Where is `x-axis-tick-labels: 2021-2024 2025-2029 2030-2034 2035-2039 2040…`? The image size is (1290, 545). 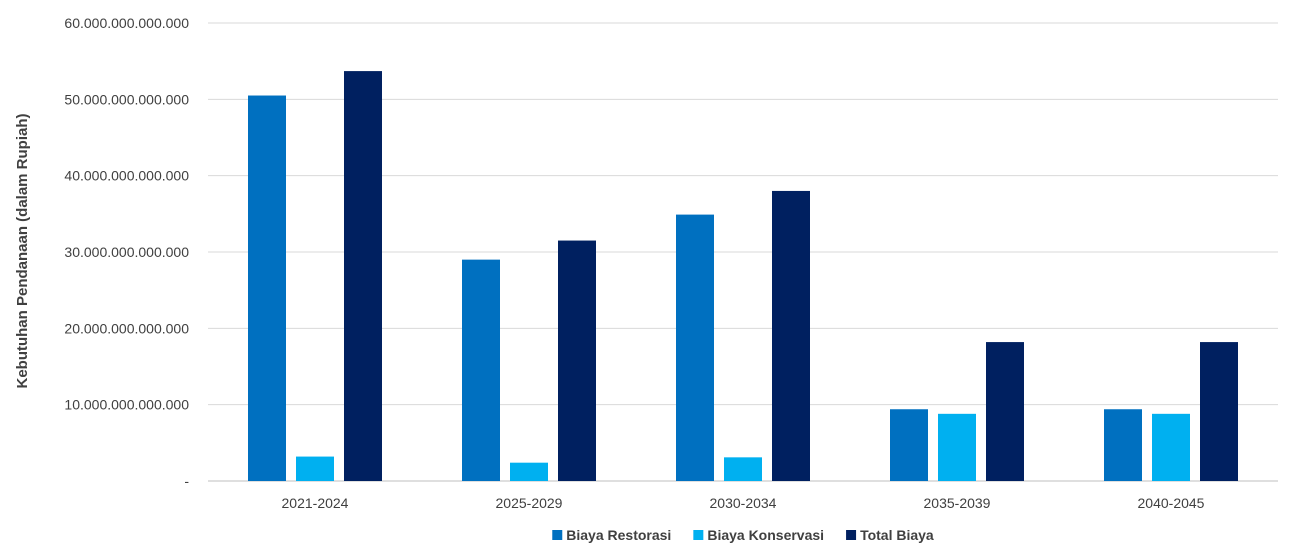
x-axis-tick-labels: 2021-2024 2025-2029 2030-2034 2035-2039 2040… is located at coordinates (743, 503).